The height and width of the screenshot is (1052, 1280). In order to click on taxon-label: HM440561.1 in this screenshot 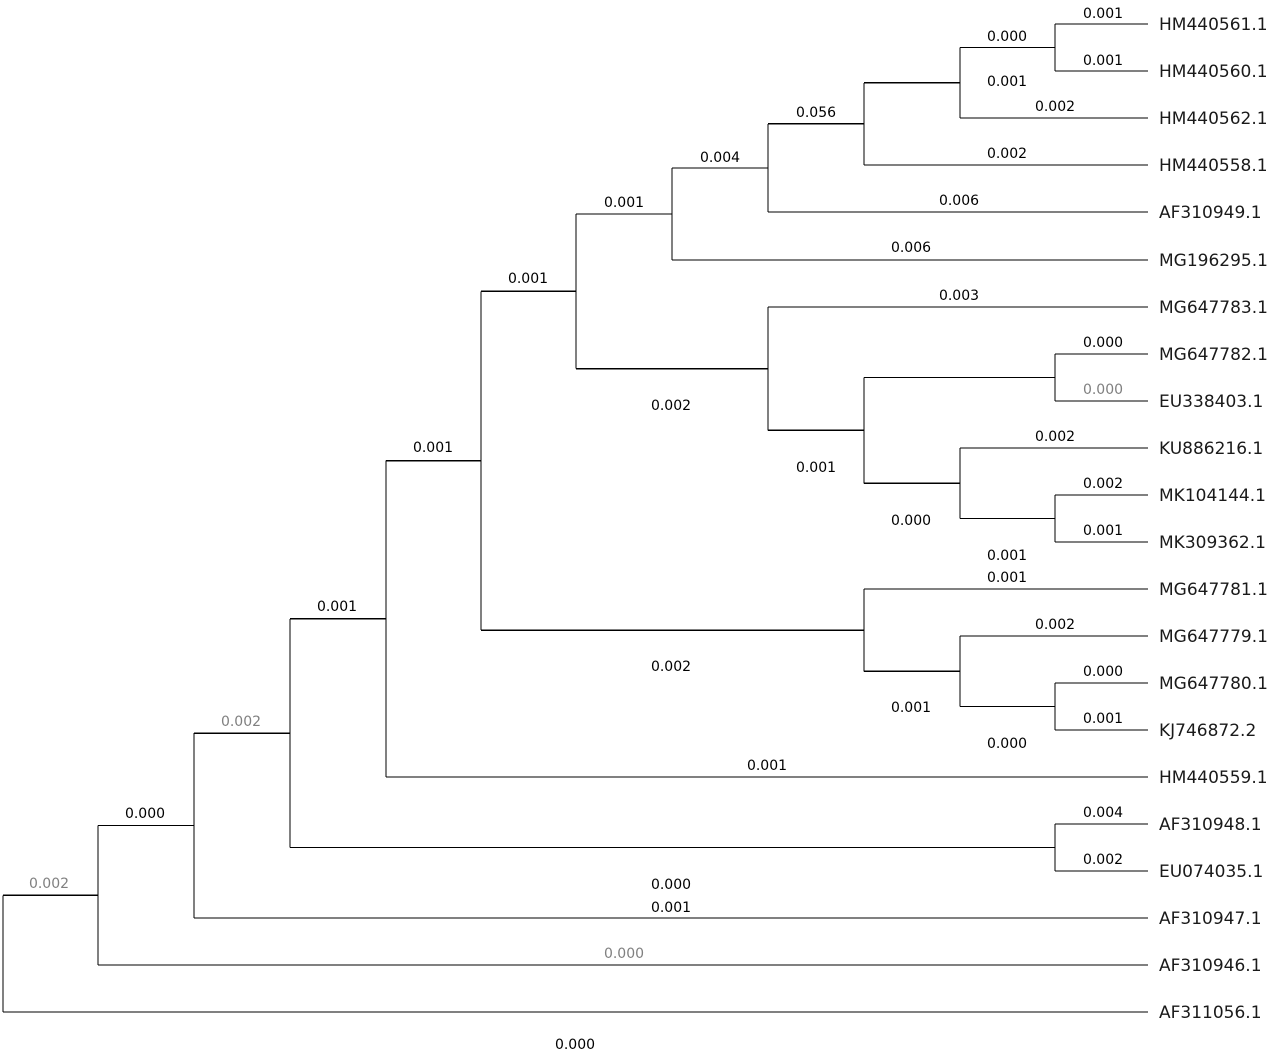, I will do `click(1213, 25)`.